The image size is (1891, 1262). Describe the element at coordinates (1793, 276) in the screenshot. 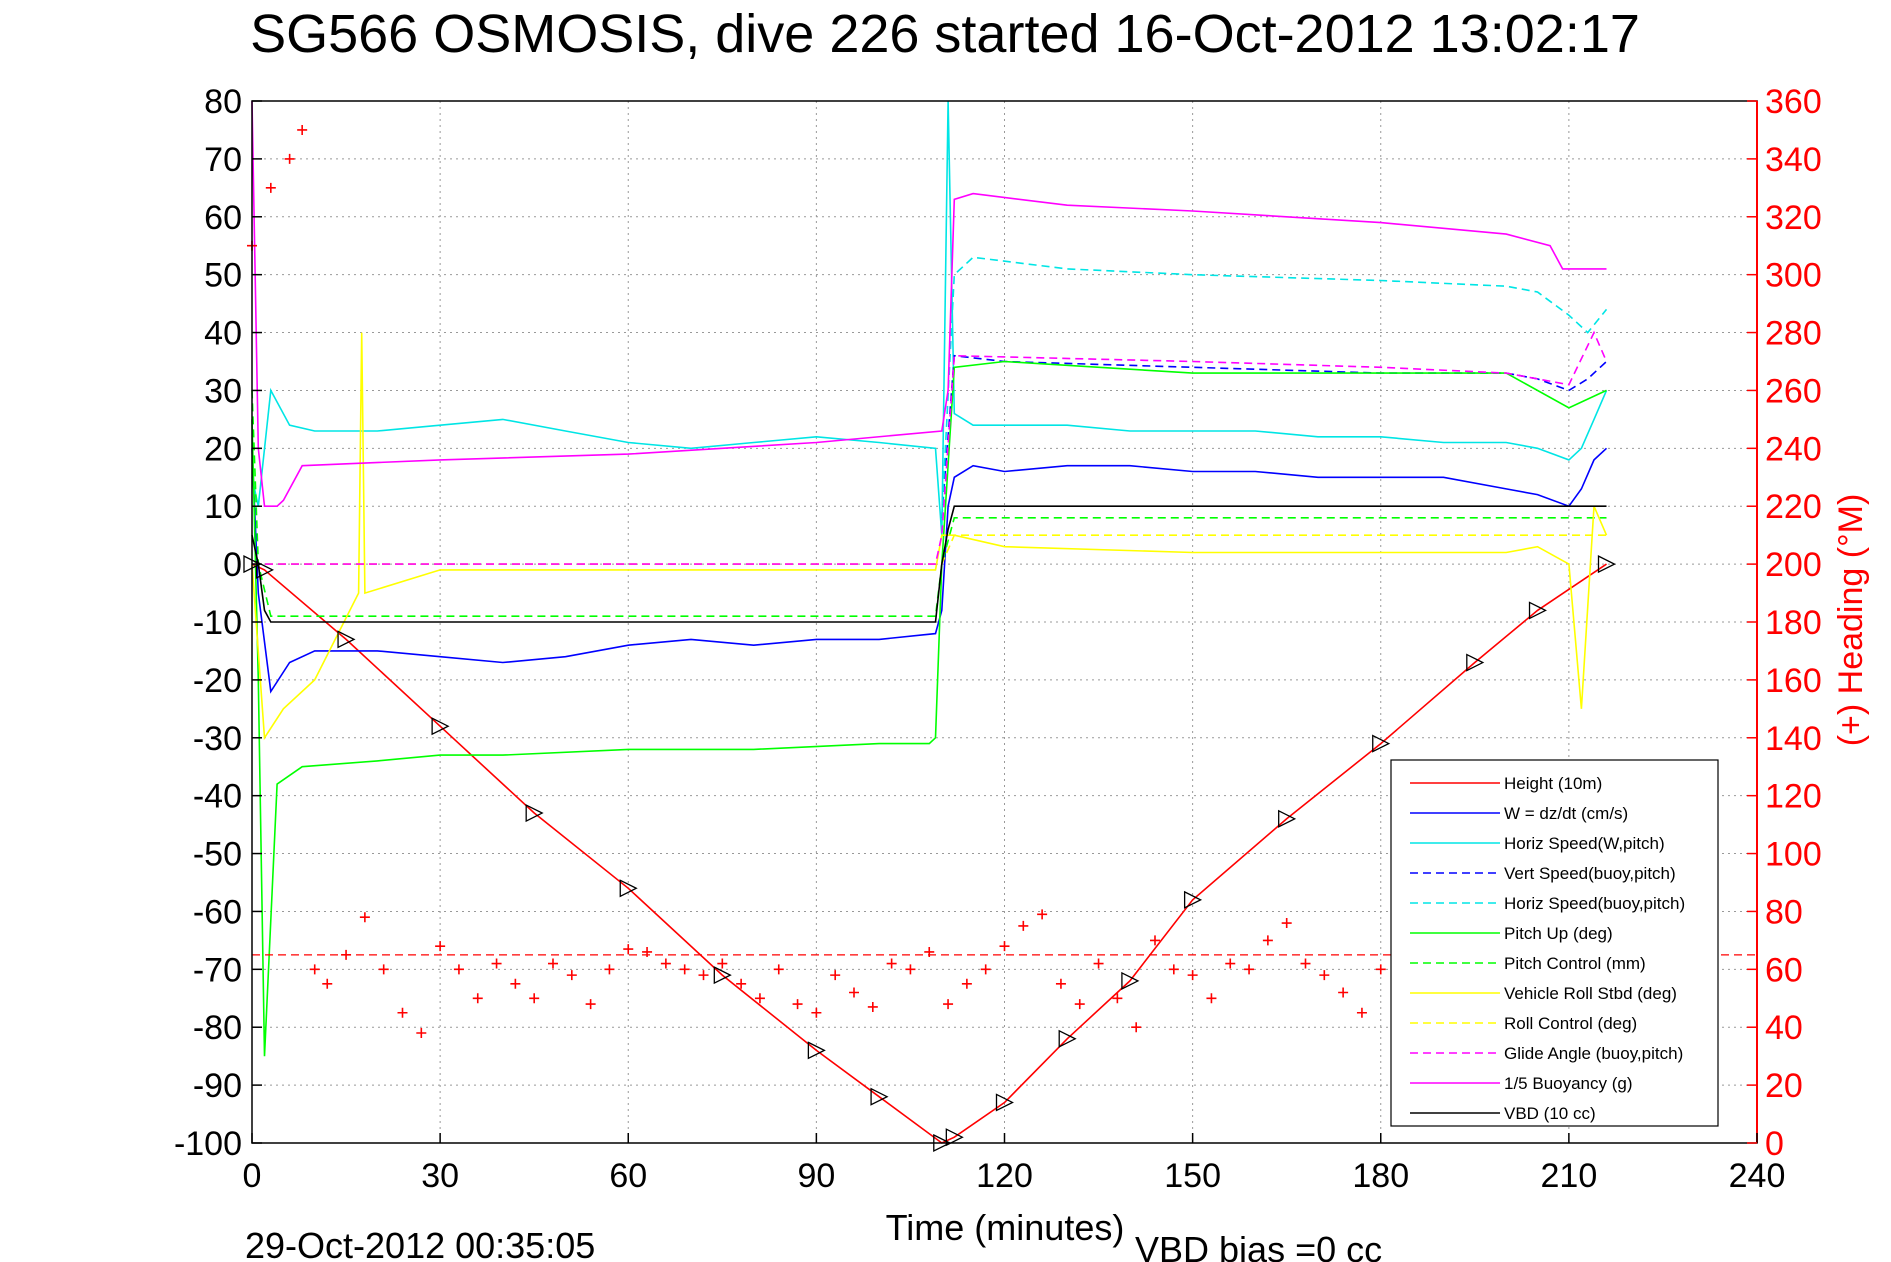

I see `right-tick-label: 300` at that location.